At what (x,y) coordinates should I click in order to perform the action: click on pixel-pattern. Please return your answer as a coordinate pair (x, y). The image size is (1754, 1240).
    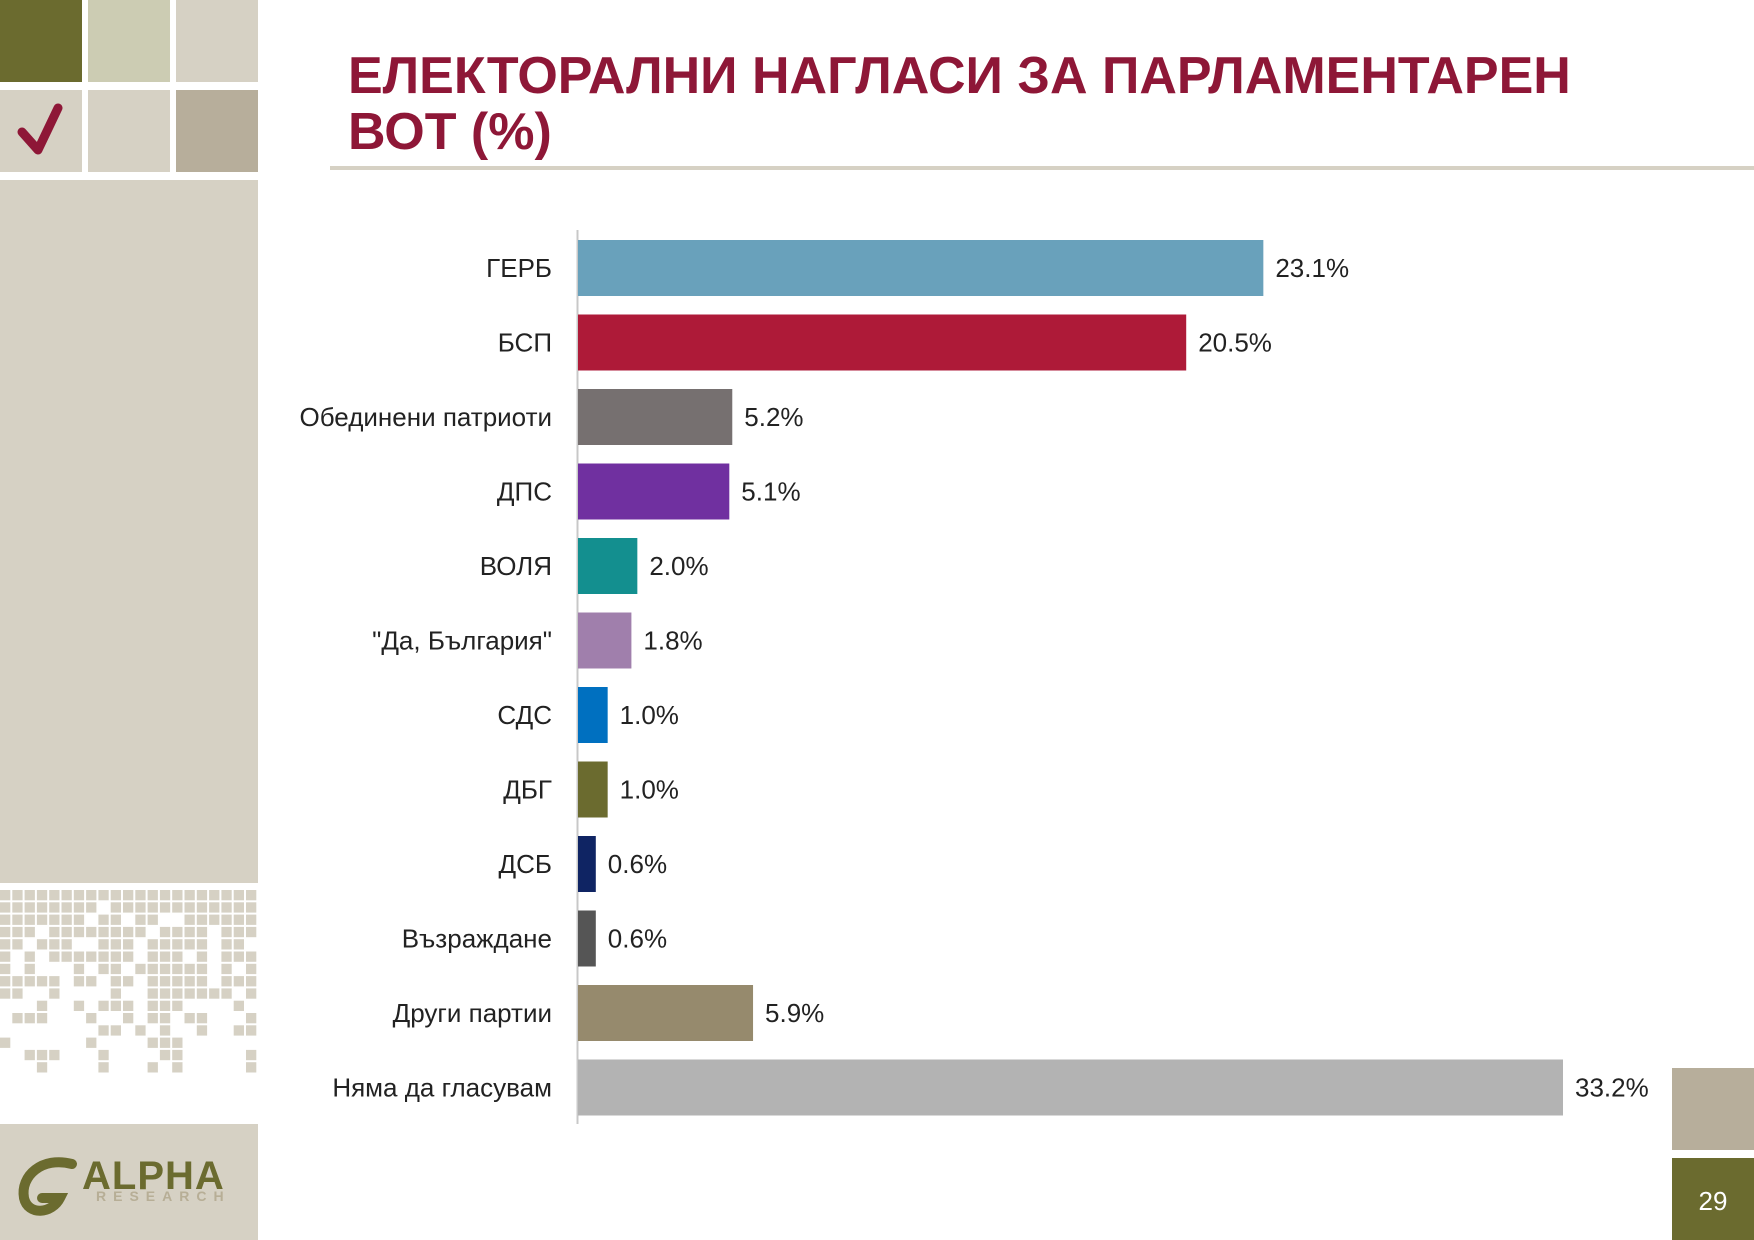
    Looking at the image, I should click on (128, 981).